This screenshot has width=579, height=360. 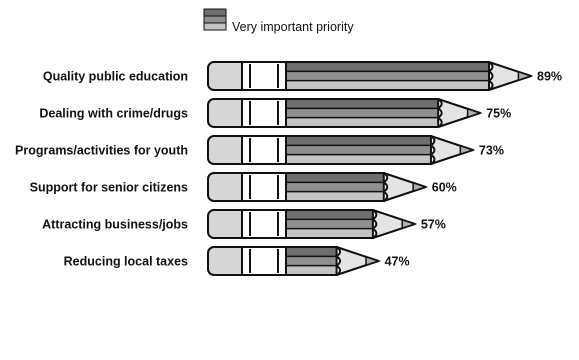 What do you see at coordinates (215, 12) in the screenshot?
I see `legend-swatch-top` at bounding box center [215, 12].